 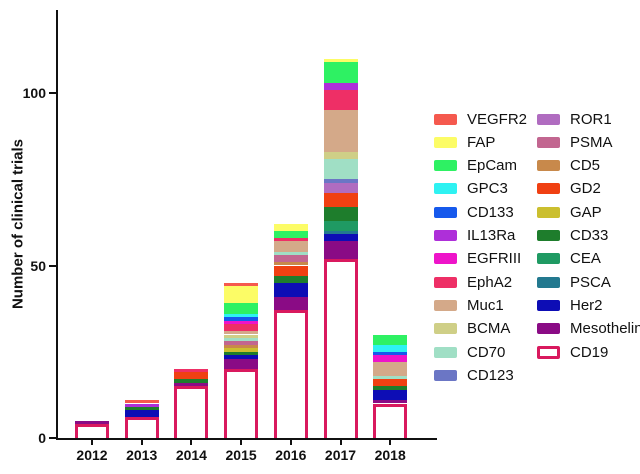 What do you see at coordinates (589, 235) in the screenshot?
I see `legend-label-CD33: CD33` at bounding box center [589, 235].